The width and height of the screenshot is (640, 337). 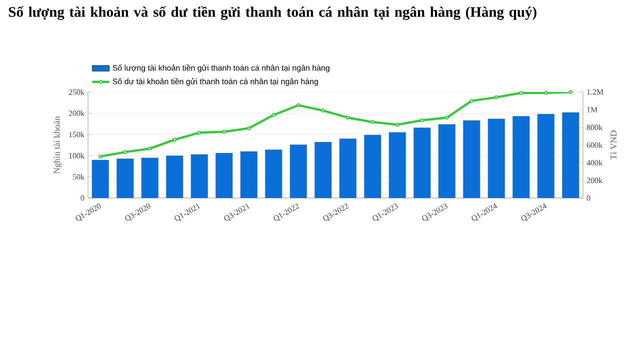 What do you see at coordinates (613, 145) in the screenshot?
I see `y2-axis-title: Tỉ VND` at bounding box center [613, 145].